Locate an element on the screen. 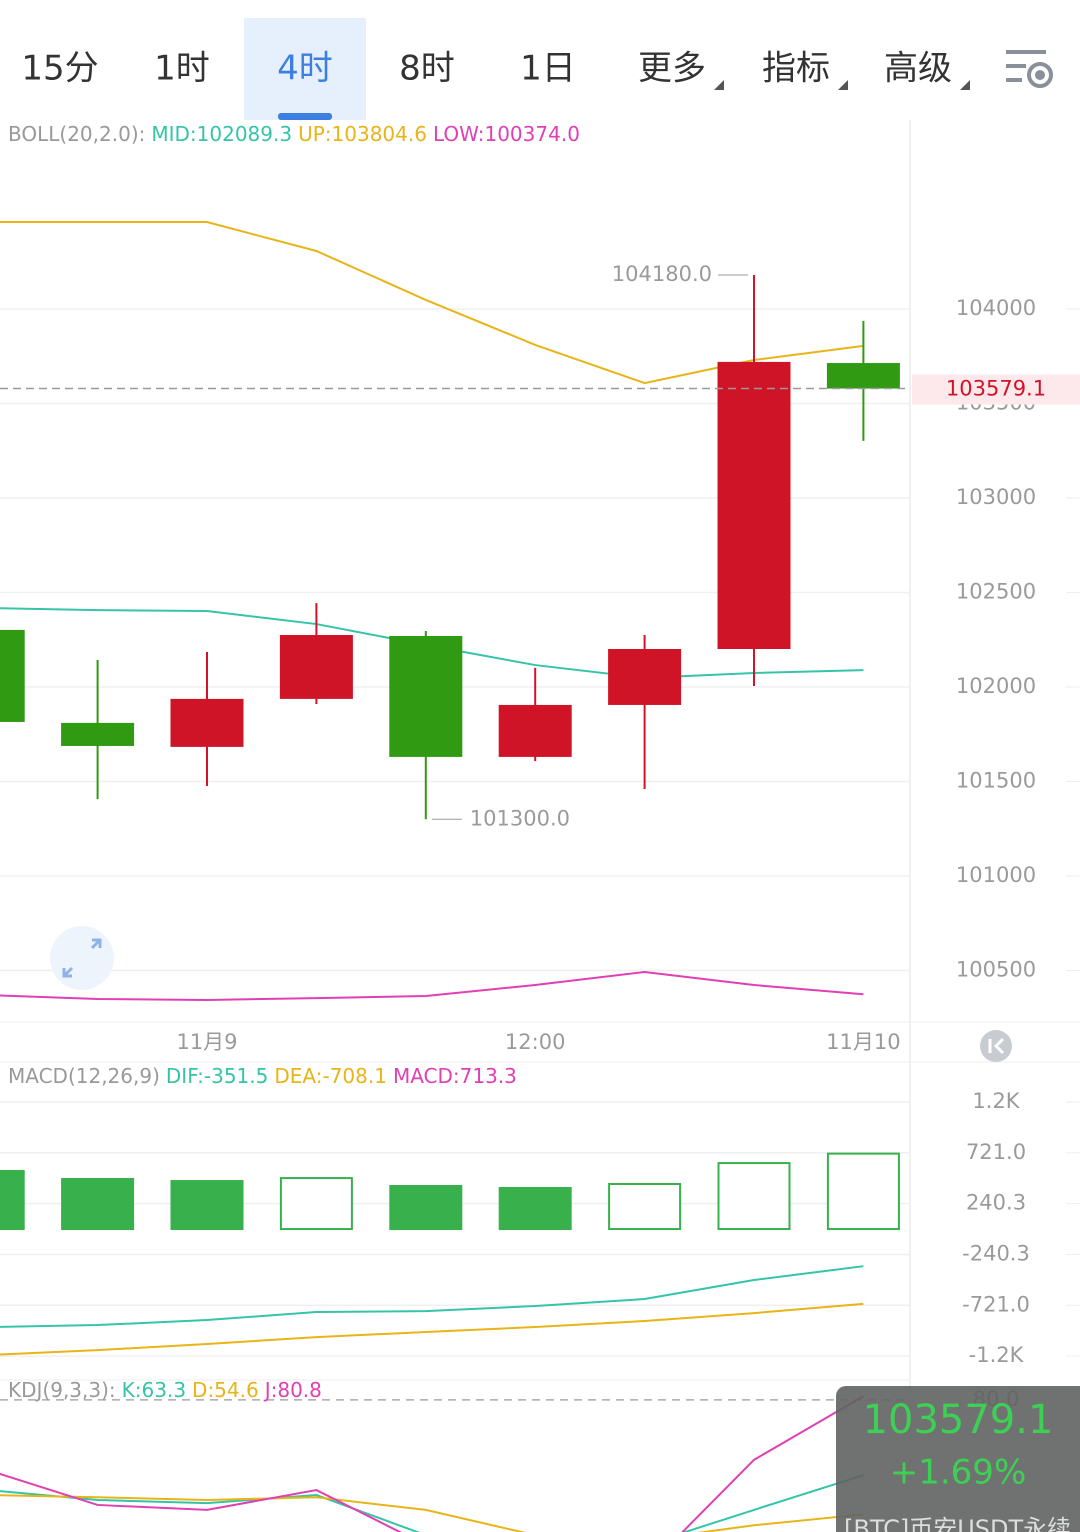  y-tick-label: 100500 is located at coordinates (996, 969).